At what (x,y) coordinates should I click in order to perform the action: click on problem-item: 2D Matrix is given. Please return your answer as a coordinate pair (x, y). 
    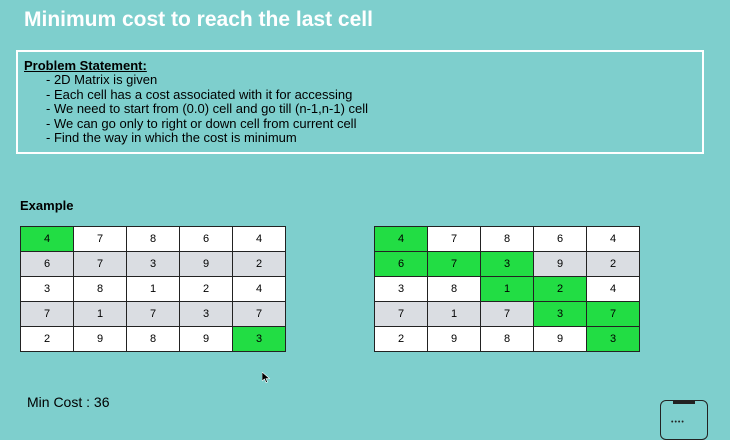
    Looking at the image, I should click on (374, 80).